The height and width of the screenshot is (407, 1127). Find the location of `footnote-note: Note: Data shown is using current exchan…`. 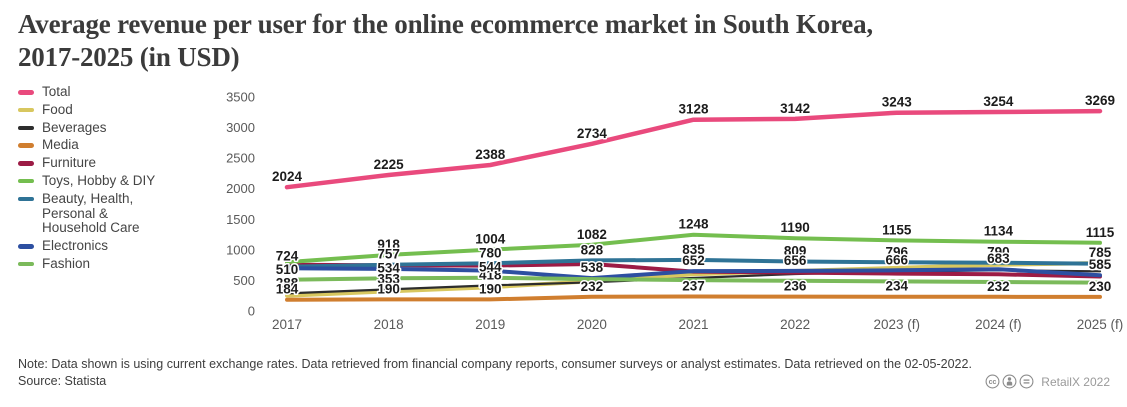

footnote-note: Note: Data shown is using current exchan… is located at coordinates (495, 364).